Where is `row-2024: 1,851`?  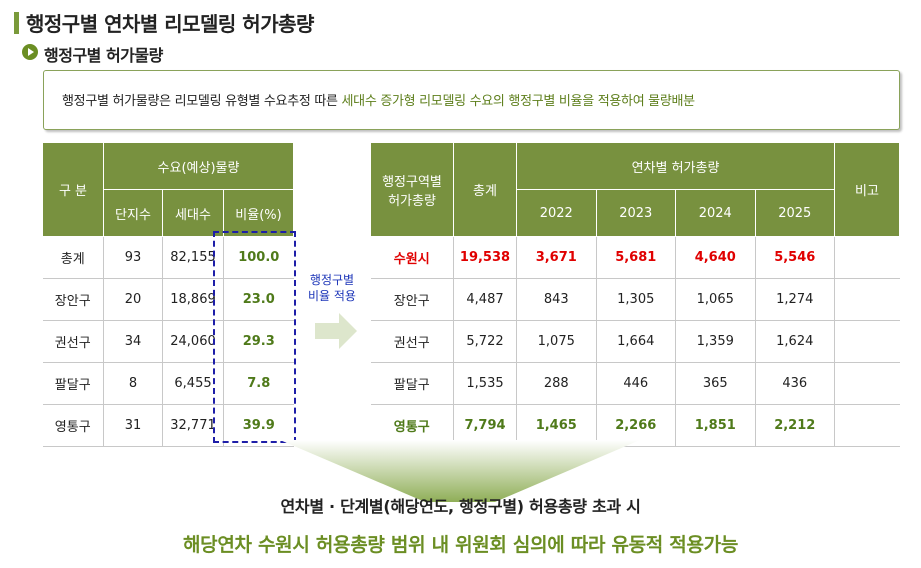
row-2024: 1,851 is located at coordinates (715, 425).